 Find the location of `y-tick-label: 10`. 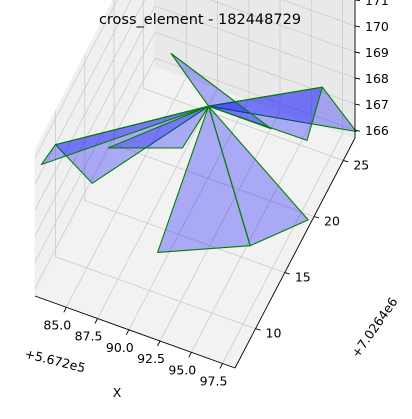

y-tick-label: 10 is located at coordinates (274, 333).